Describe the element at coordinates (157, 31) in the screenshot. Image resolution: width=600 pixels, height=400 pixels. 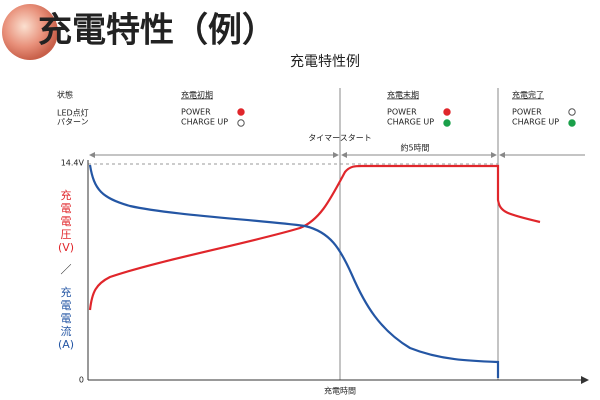
I see `title: 充電特性（例）` at that location.